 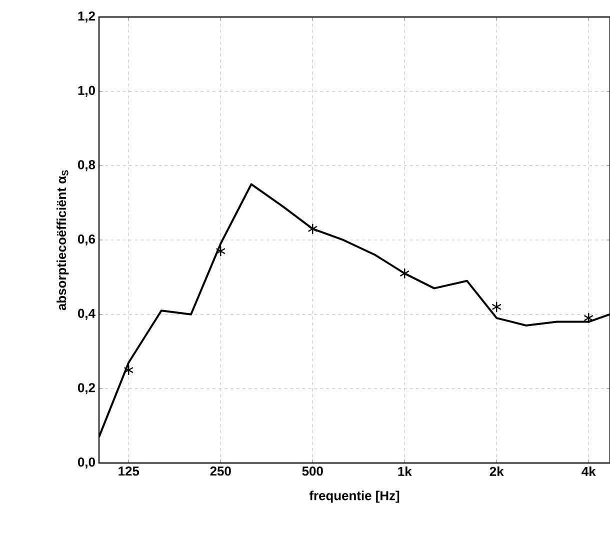 What do you see at coordinates (405, 471) in the screenshot?
I see `x-tick-label: 1k` at bounding box center [405, 471].